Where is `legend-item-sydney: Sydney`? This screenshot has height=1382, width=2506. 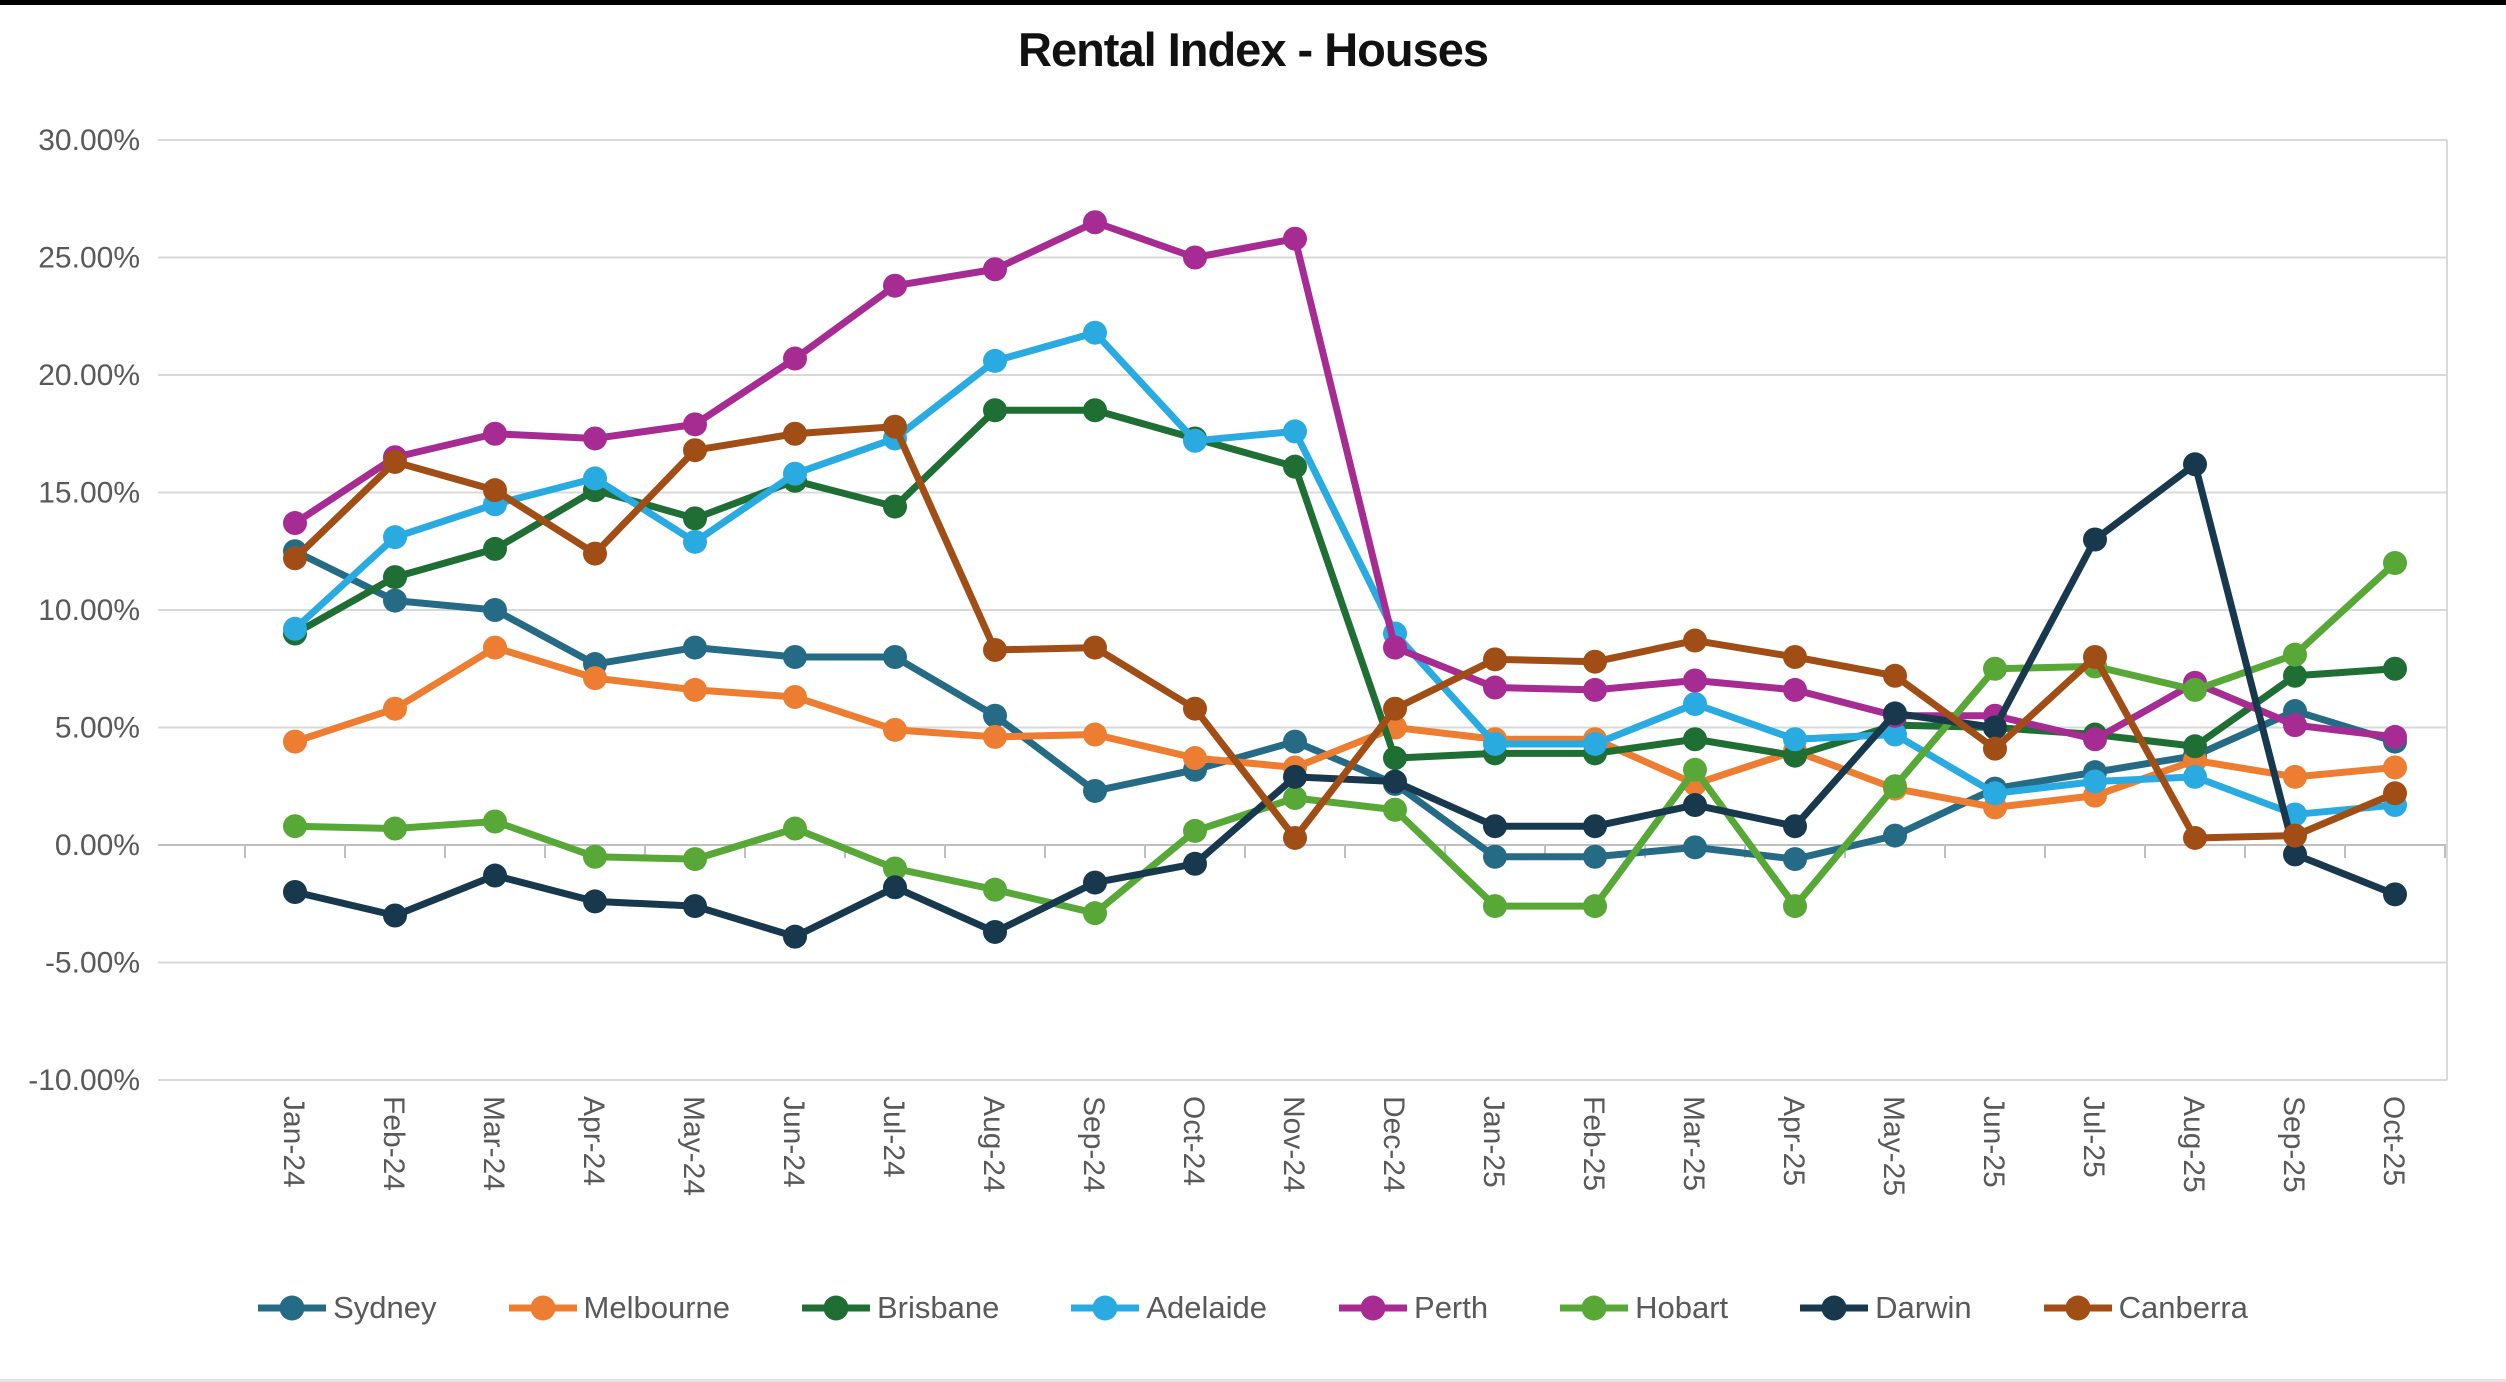 legend-item-sydney: Sydney is located at coordinates (347, 1308).